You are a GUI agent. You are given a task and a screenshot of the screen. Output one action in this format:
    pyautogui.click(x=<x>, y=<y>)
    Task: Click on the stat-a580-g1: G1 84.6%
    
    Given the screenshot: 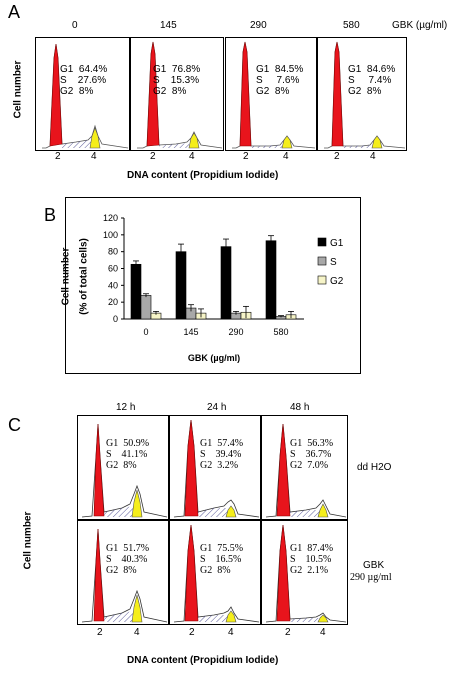 What is the action you would take?
    pyautogui.click(x=372, y=69)
    